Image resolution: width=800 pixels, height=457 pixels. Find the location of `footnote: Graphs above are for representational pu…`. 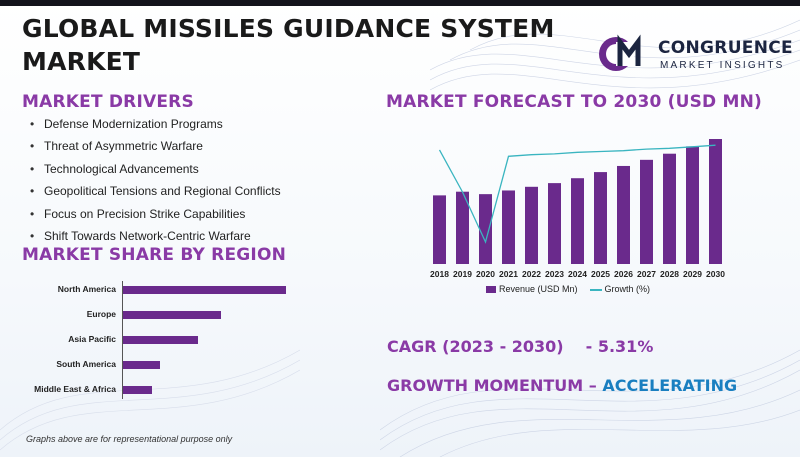

footnote: Graphs above are for representational pu… is located at coordinates (129, 439).